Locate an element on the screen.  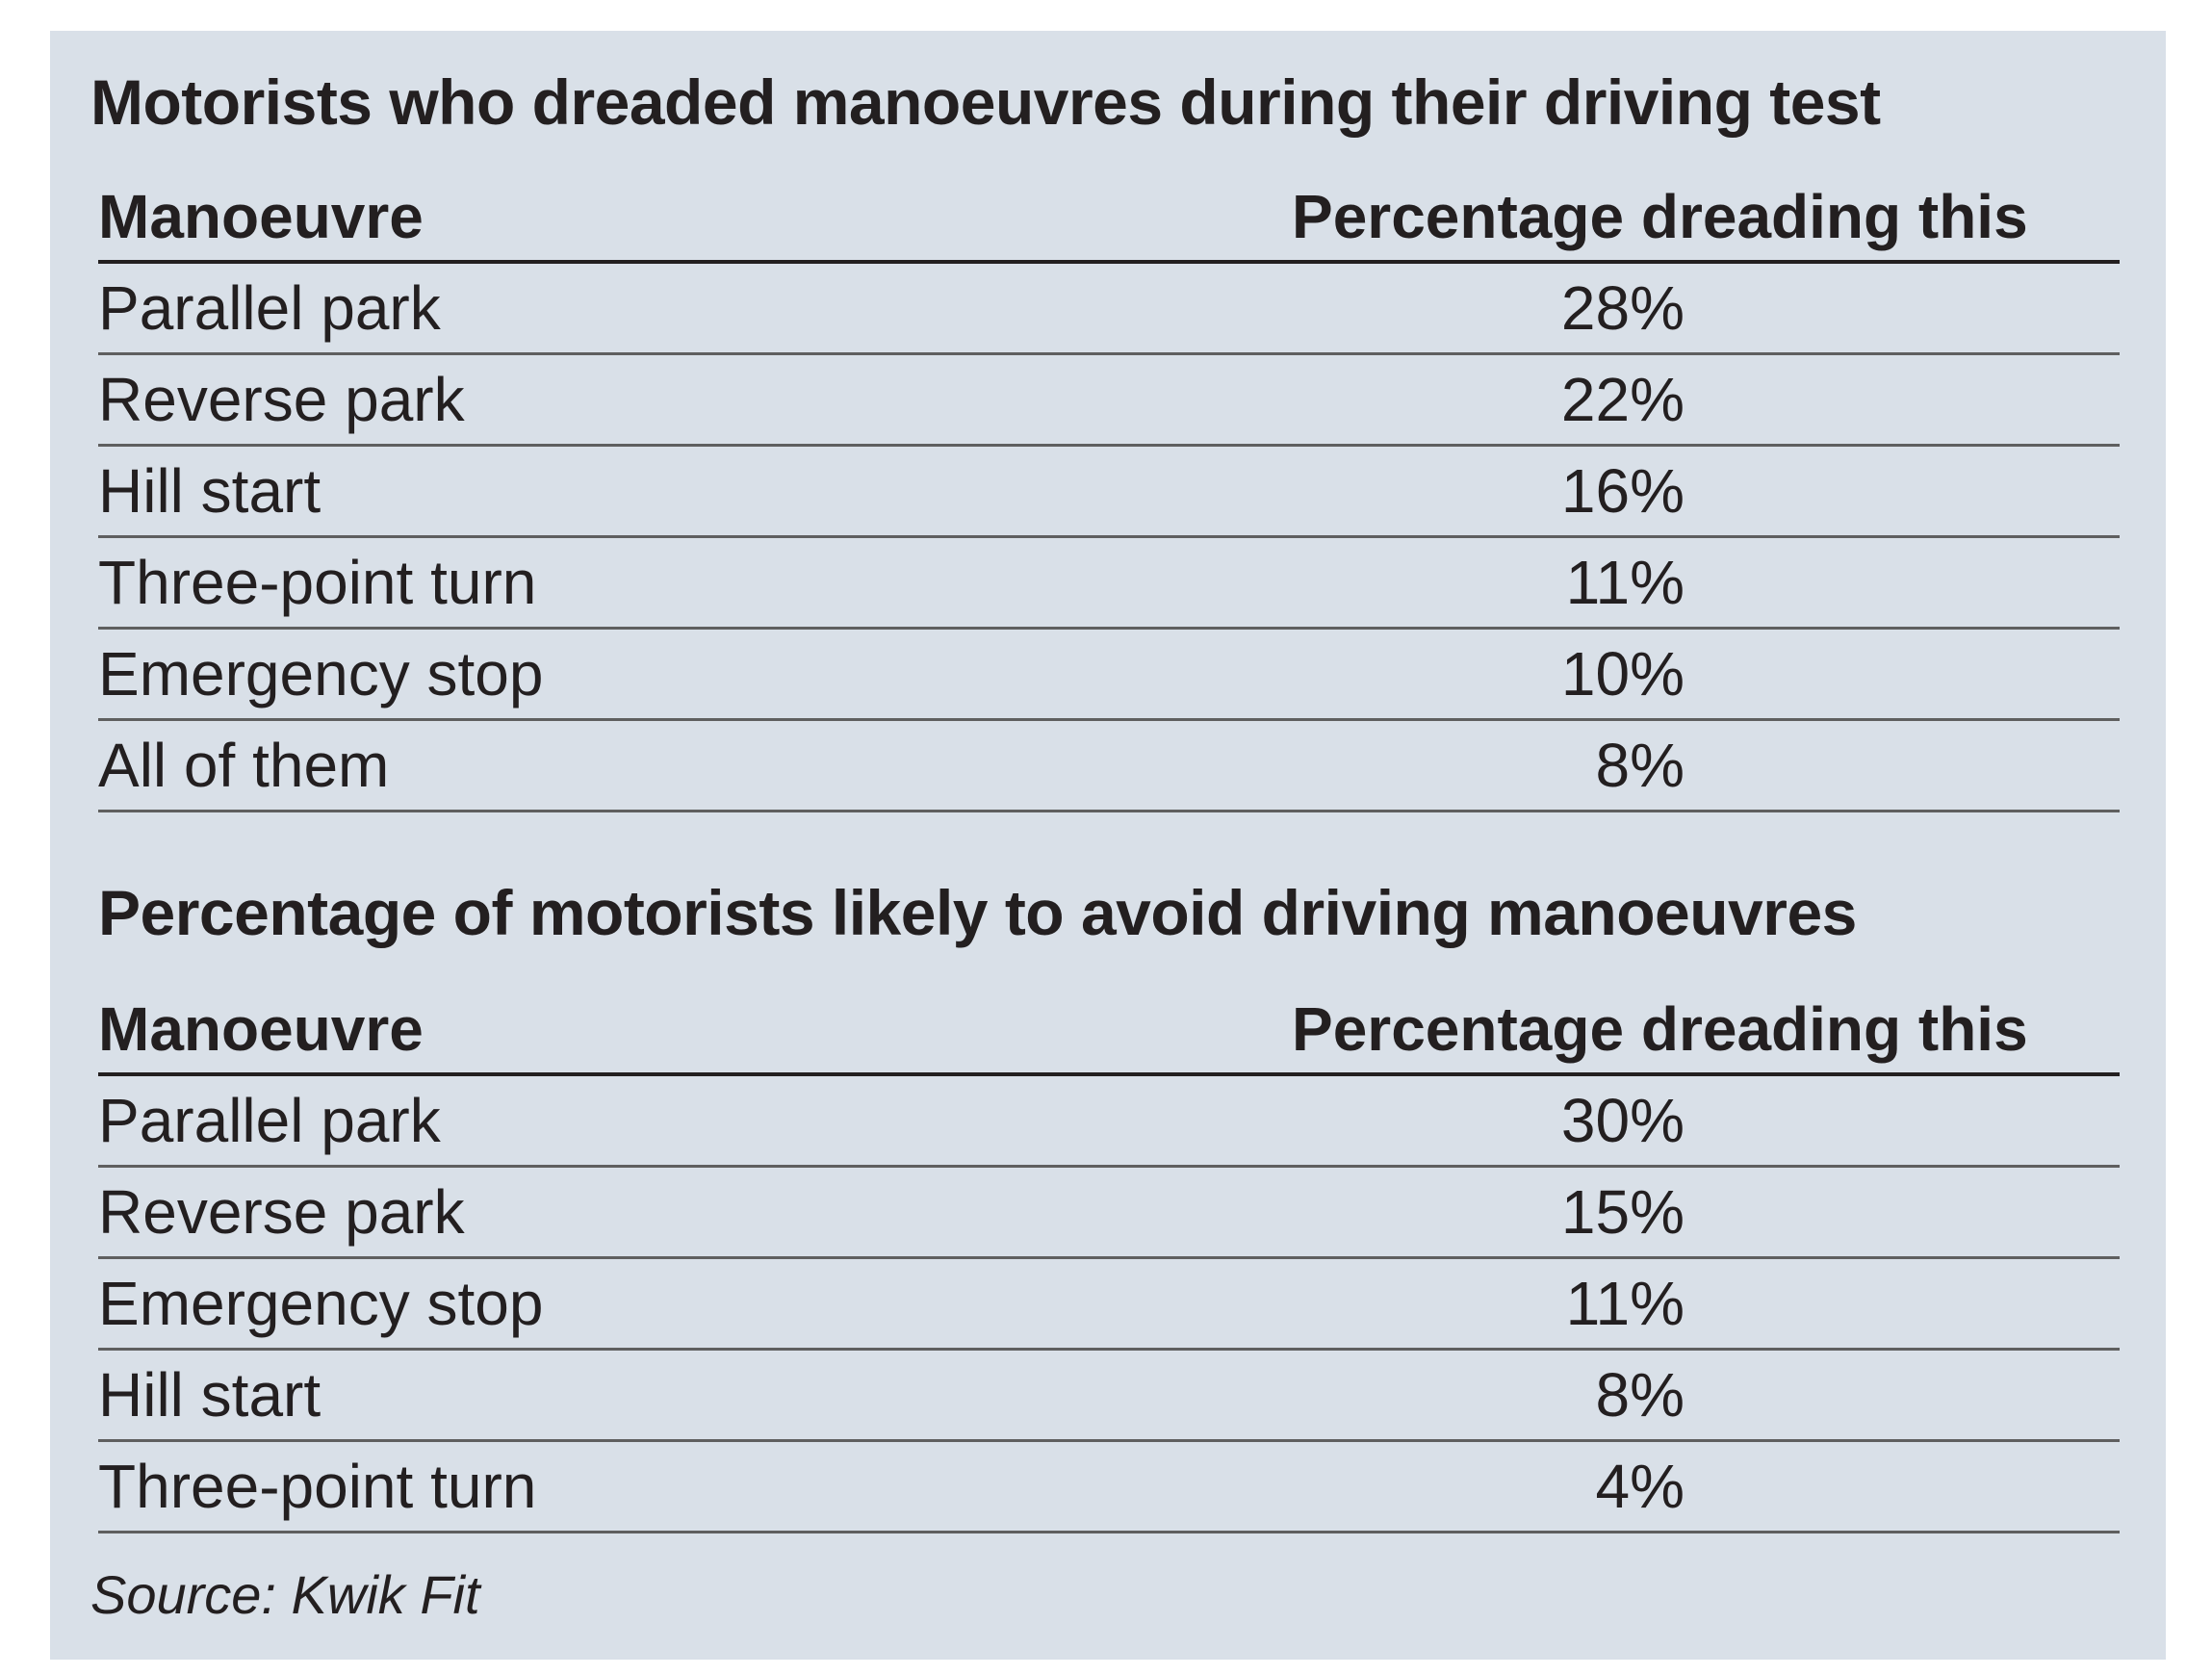
table-row: All of them 8% is located at coordinates (1109, 765).